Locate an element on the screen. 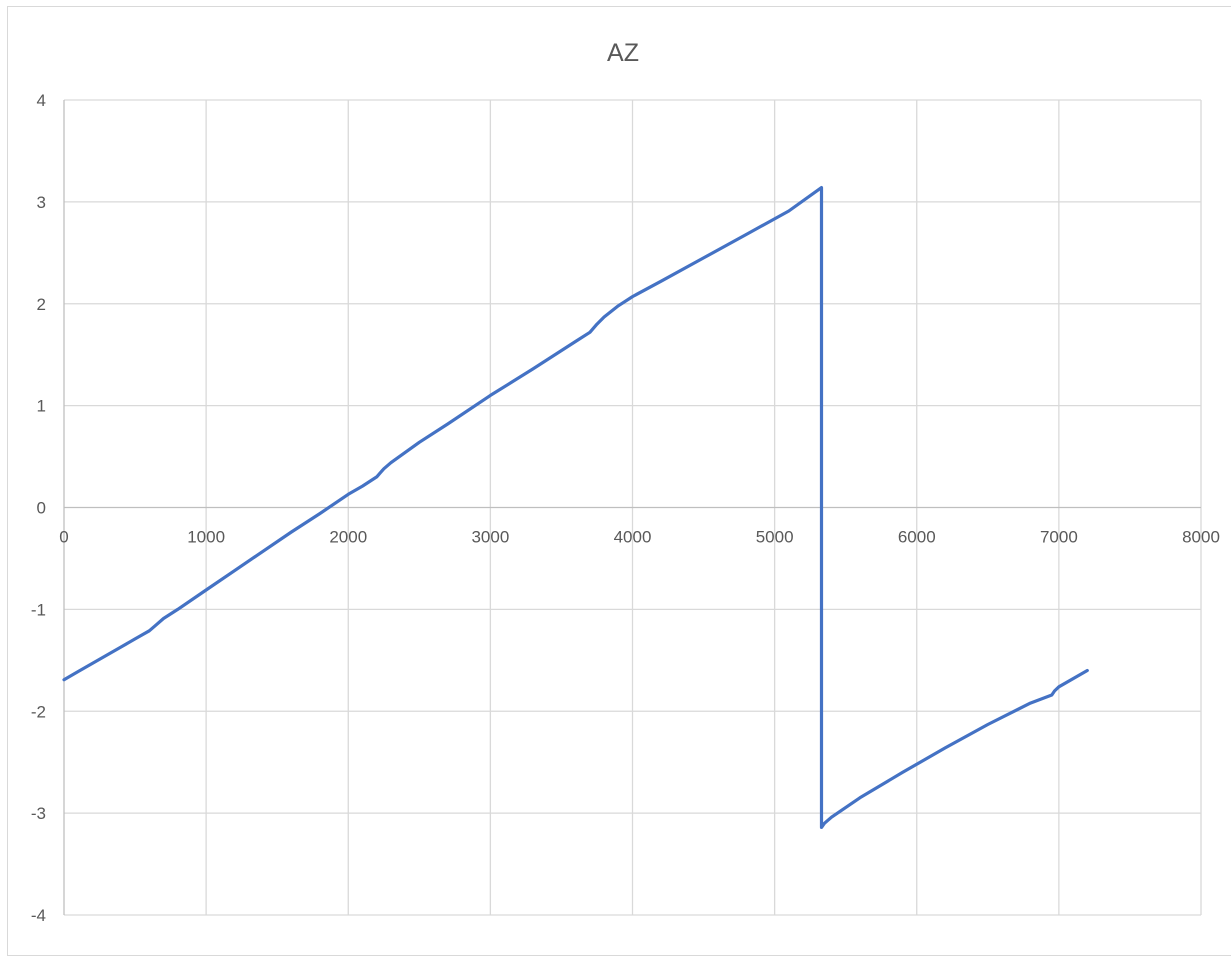 This screenshot has height=956, width=1231. x-tick-label: 0 is located at coordinates (63, 537).